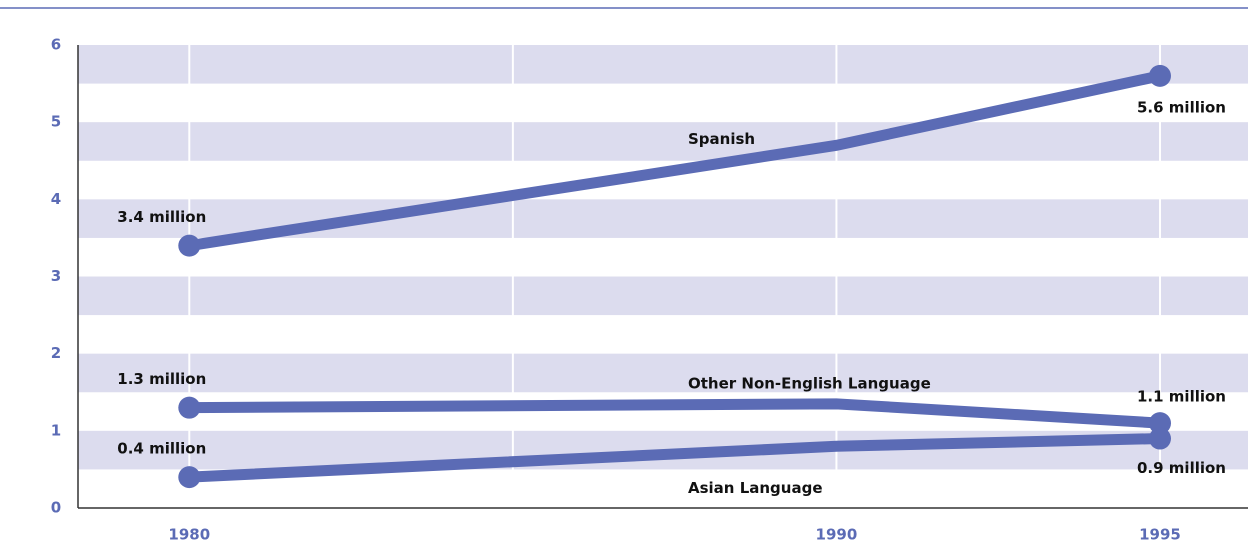 Image resolution: width=1248 pixels, height=550 pixels. Describe the element at coordinates (56, 122) in the screenshot. I see `y-tick-label: 5` at that location.